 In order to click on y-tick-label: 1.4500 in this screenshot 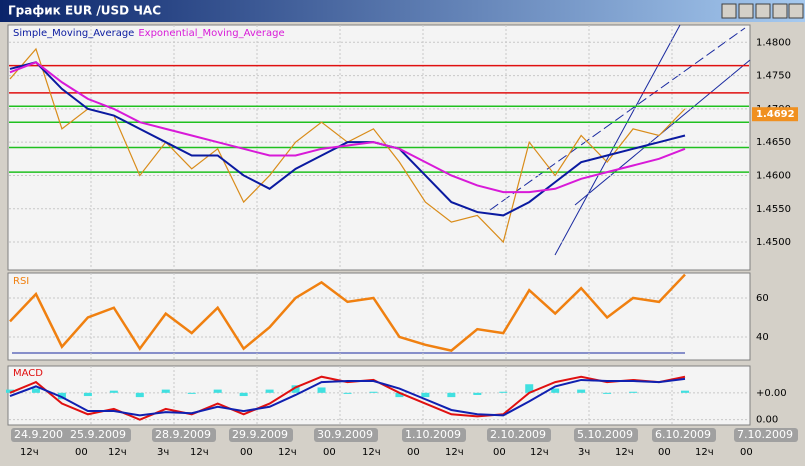, I will do `click(773, 242)`.